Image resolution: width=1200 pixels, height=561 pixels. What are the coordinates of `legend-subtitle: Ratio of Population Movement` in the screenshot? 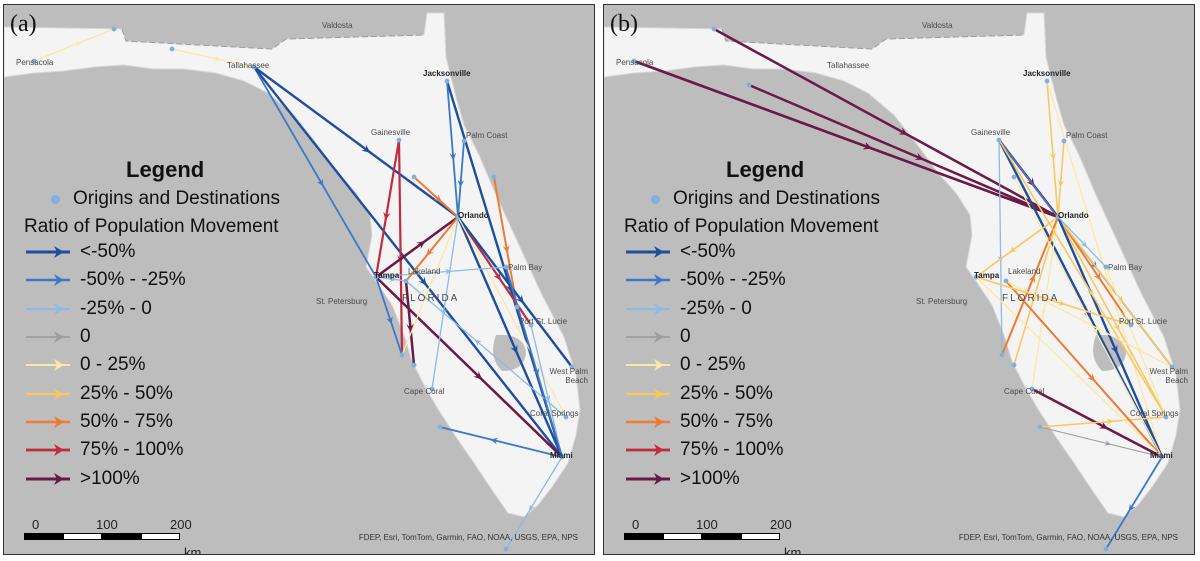 It's located at (151, 226).